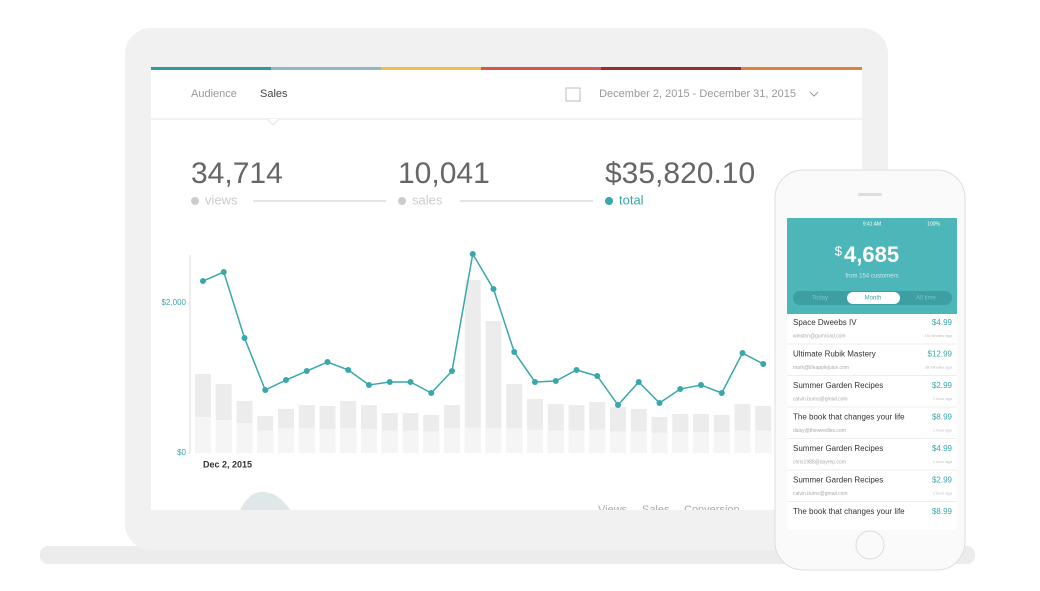 This screenshot has width=1040, height=591. What do you see at coordinates (506, 68) in the screenshot?
I see `color-strip` at bounding box center [506, 68].